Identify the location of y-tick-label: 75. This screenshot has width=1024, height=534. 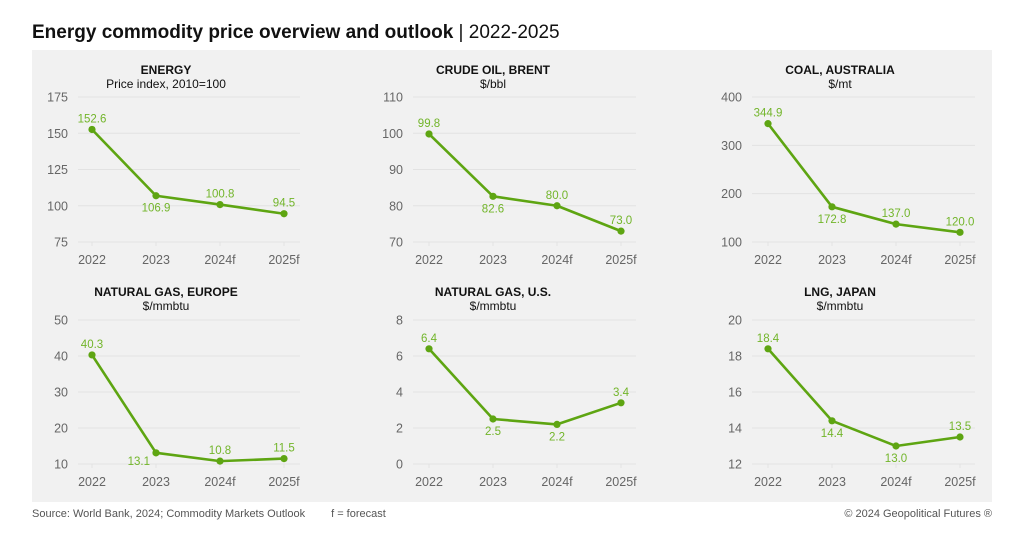
(61, 243).